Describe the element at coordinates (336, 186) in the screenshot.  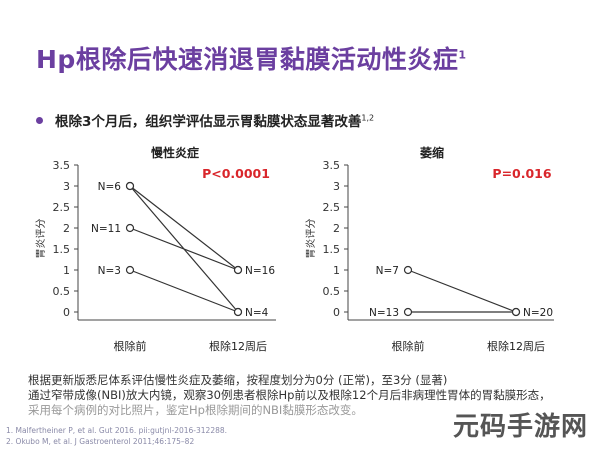
I see `chart-2-y-tick-label: 3` at that location.